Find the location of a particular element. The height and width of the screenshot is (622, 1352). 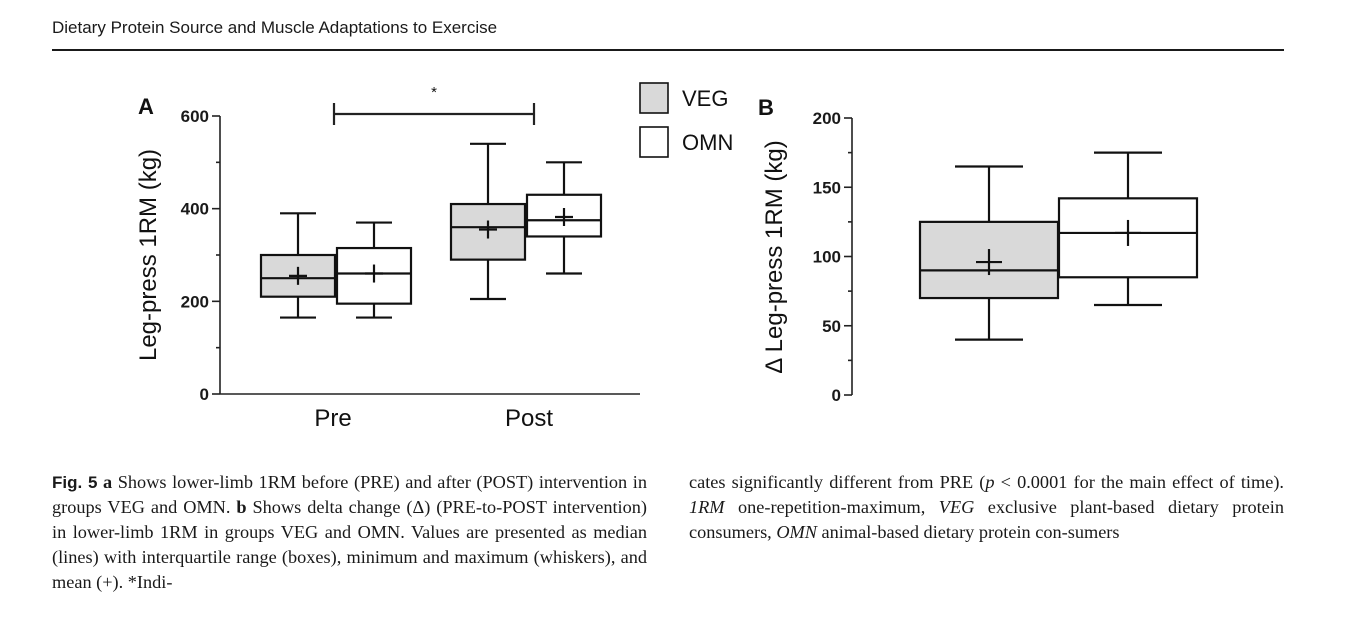

b-tick-label: 100 is located at coordinates (827, 257).